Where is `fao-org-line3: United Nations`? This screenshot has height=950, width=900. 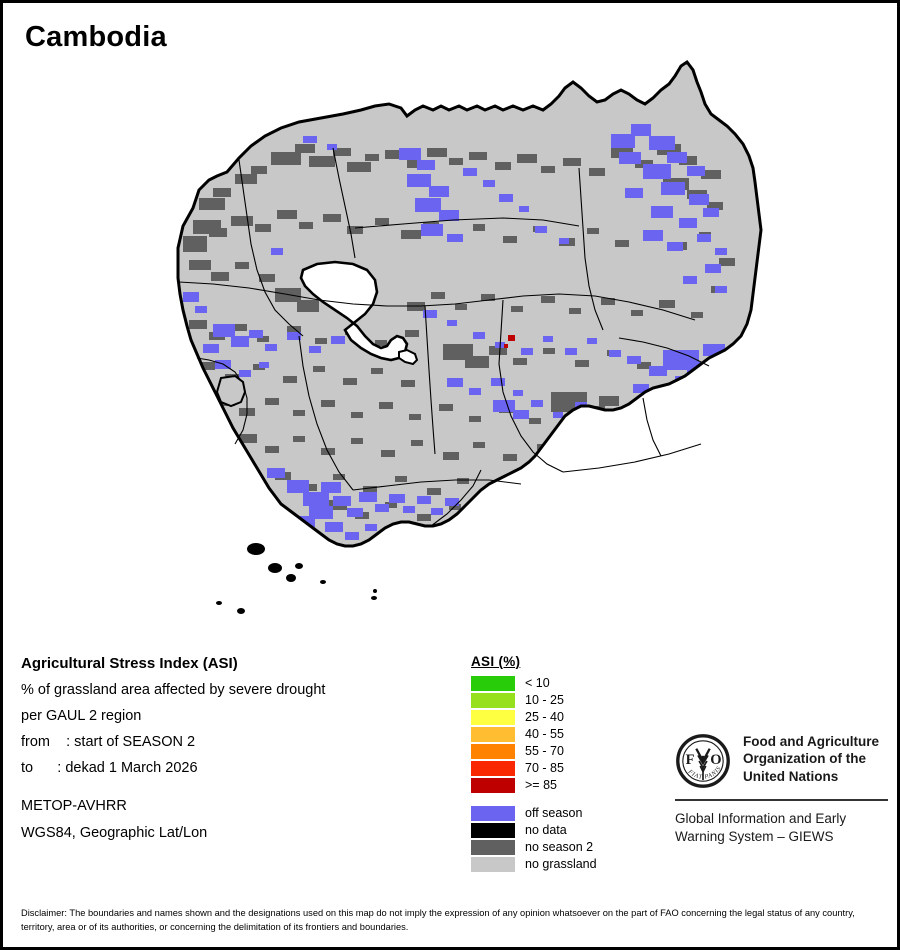
fao-org-line3: United Nations is located at coordinates (791, 776).